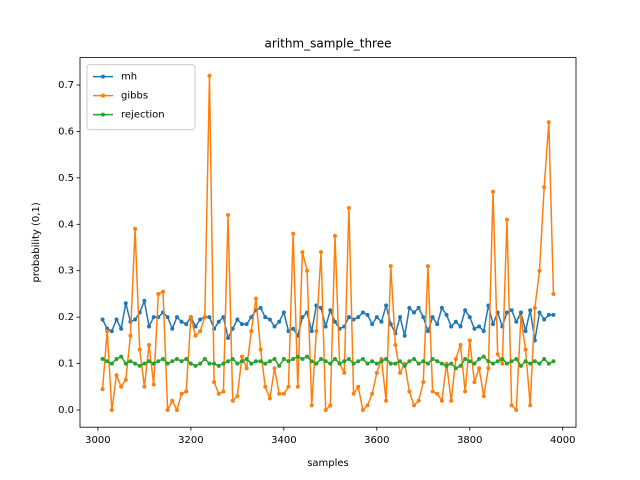 The height and width of the screenshot is (480, 640). I want to click on x-tick-label: 3000, so click(97, 440).